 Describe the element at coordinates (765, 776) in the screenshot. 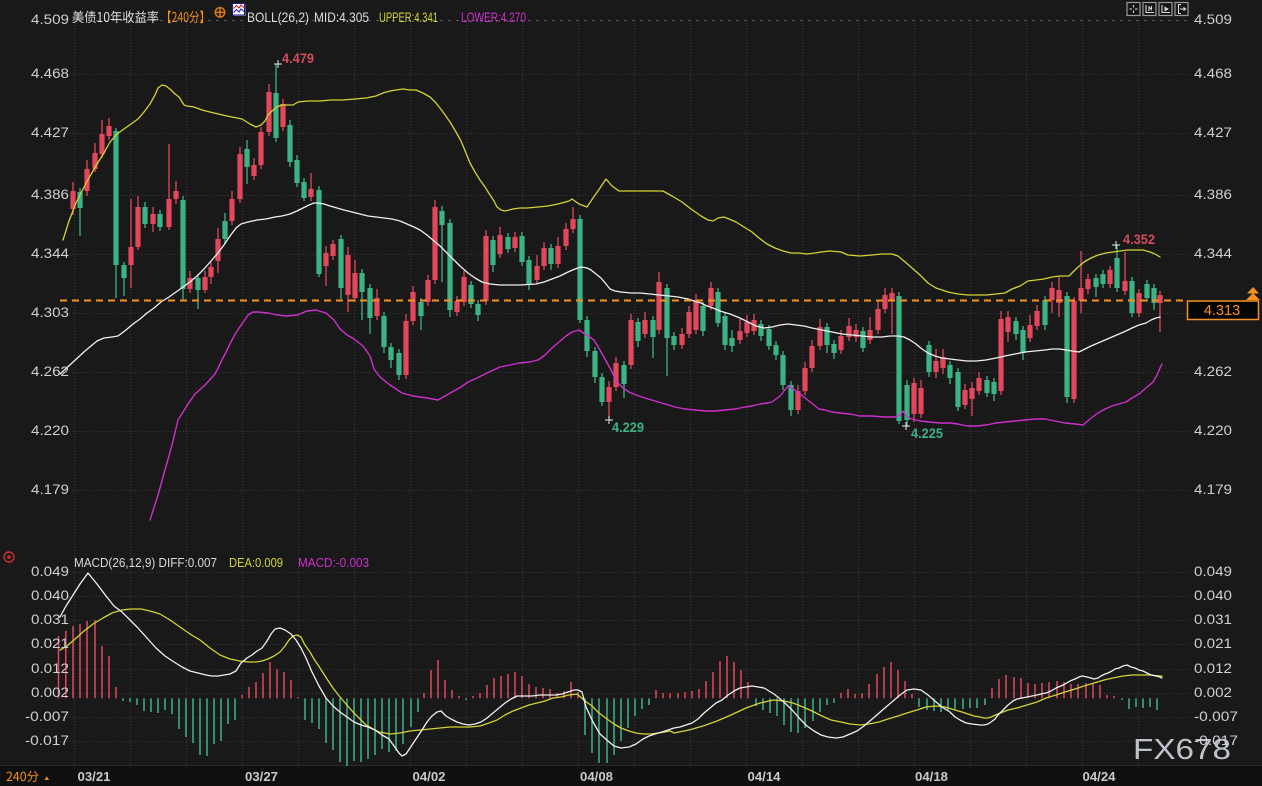

I see `svg-text: 04/14` at that location.